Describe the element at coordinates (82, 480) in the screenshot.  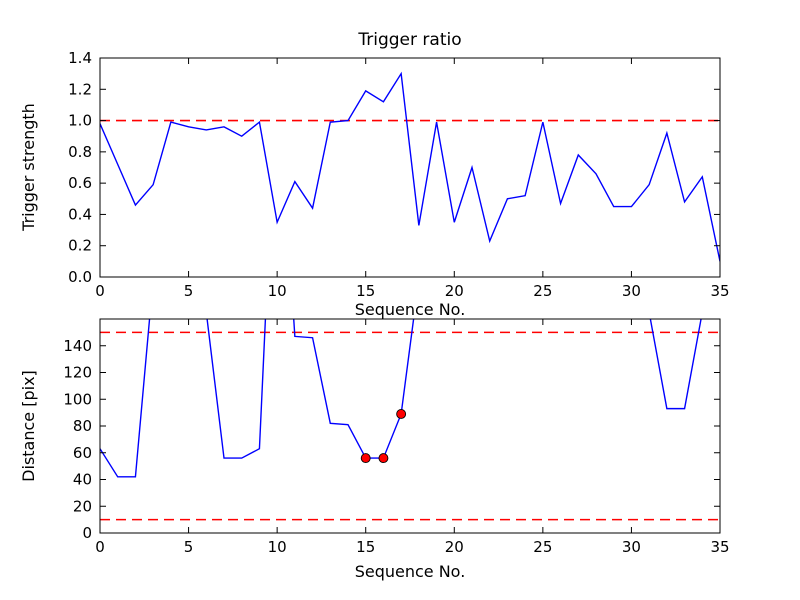
I see `y-tick-label: 40` at that location.